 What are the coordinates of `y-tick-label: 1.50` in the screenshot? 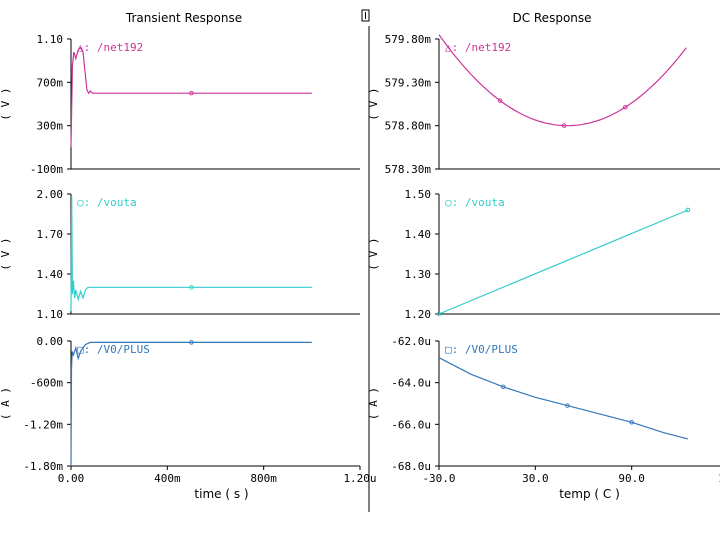 It's located at (418, 194).